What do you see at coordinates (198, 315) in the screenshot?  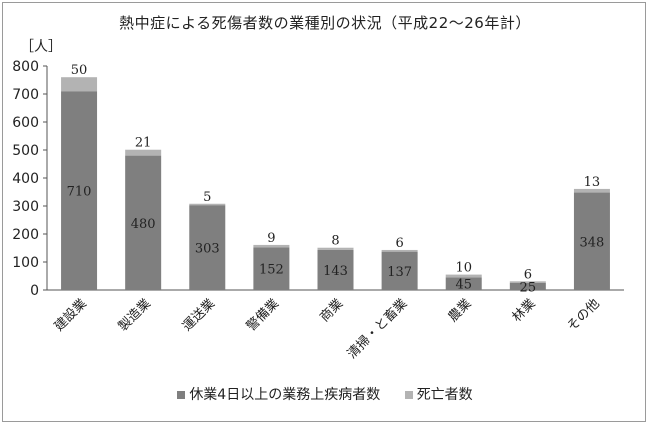 I see `x-category-label: 運送業` at bounding box center [198, 315].